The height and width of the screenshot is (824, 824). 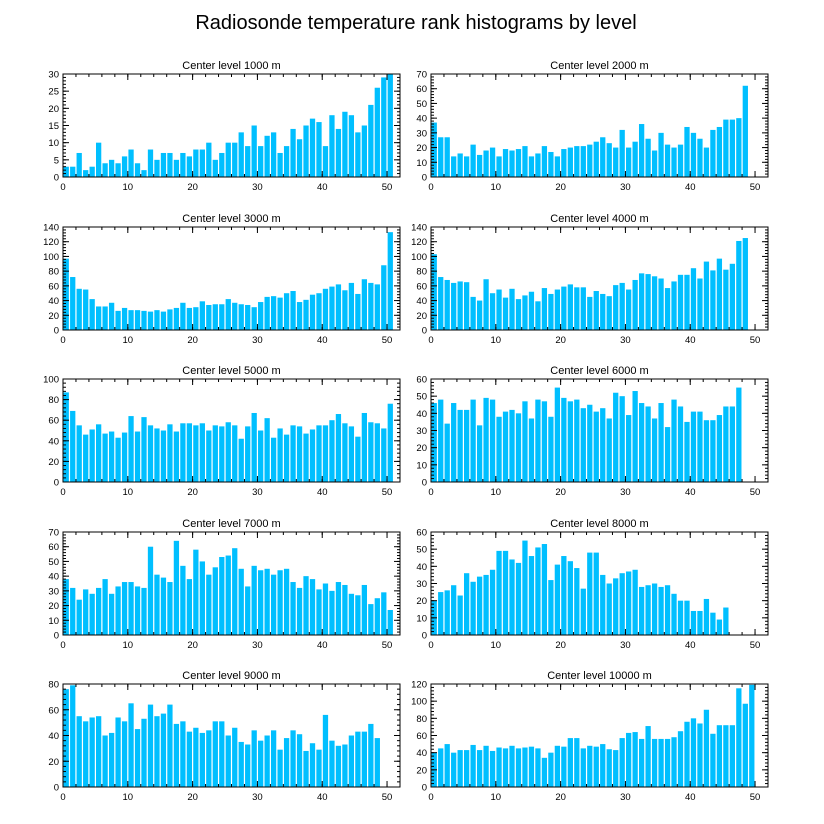 I want to click on panel-title: Center level 7000 m, so click(x=231, y=524).